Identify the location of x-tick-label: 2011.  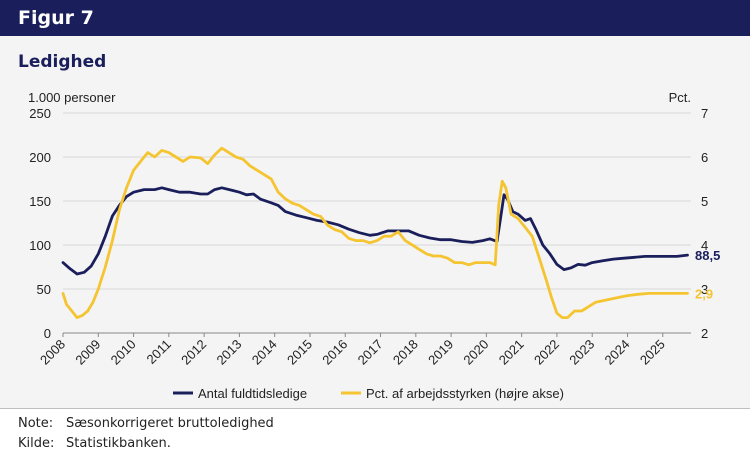
(159, 352).